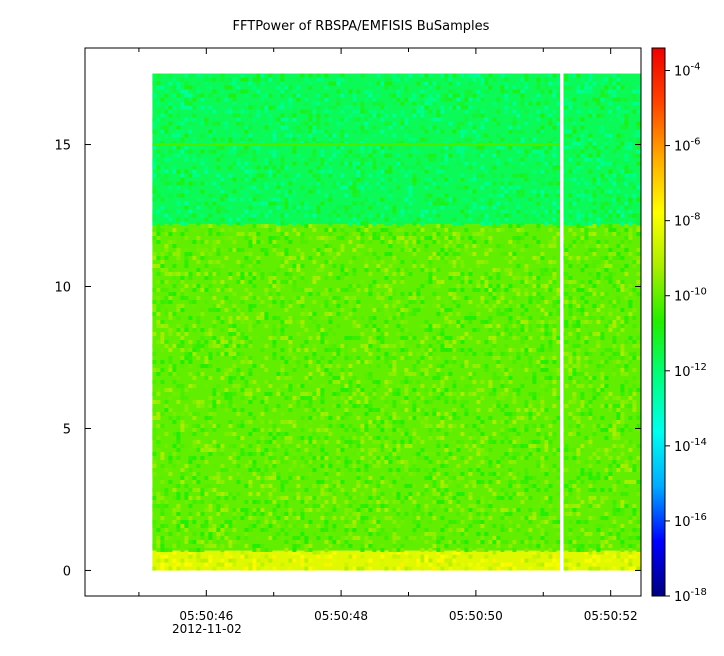  Describe the element at coordinates (696, 67) in the screenshot. I see `colorbar-tick-exponent: -4` at that location.